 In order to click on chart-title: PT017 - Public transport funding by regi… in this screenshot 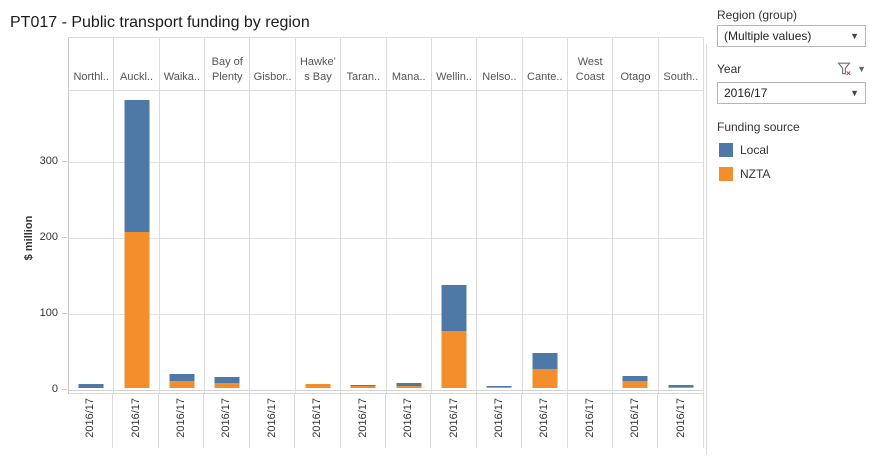, I will do `click(160, 22)`.